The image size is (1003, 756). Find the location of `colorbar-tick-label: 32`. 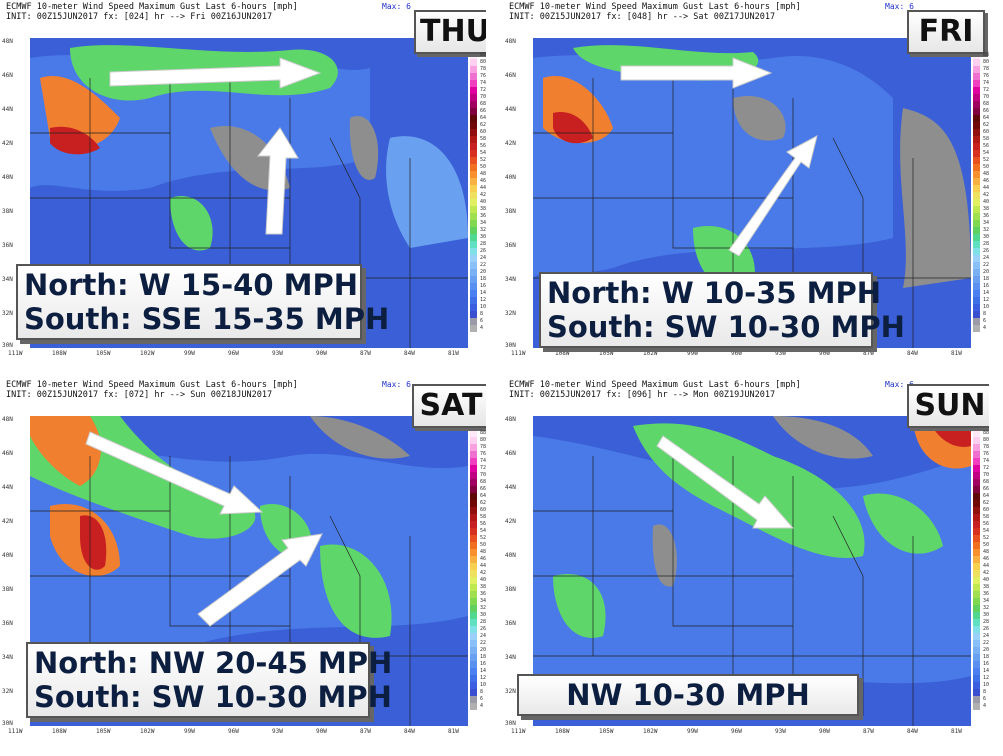

colorbar-tick-label: 32 is located at coordinates (483, 230).